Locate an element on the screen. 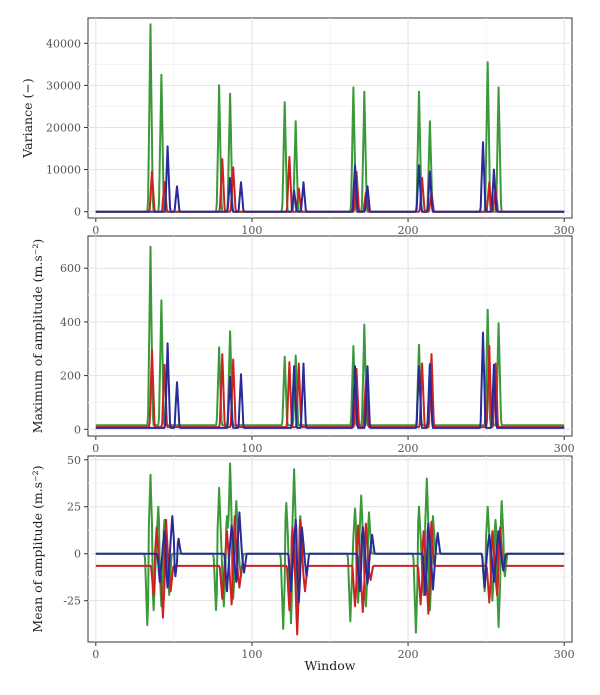 Image resolution: width=600 pixels, height=695 pixels. y-tick-label: 600 is located at coordinates (70, 268).